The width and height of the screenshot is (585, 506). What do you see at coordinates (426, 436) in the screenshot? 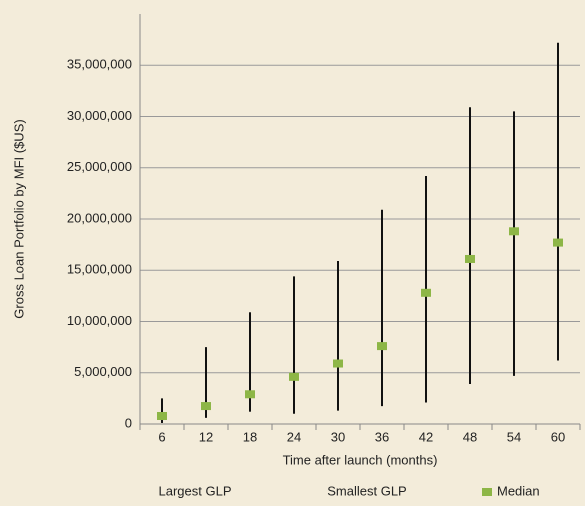
I see `x-tick-label: 42` at bounding box center [426, 436].